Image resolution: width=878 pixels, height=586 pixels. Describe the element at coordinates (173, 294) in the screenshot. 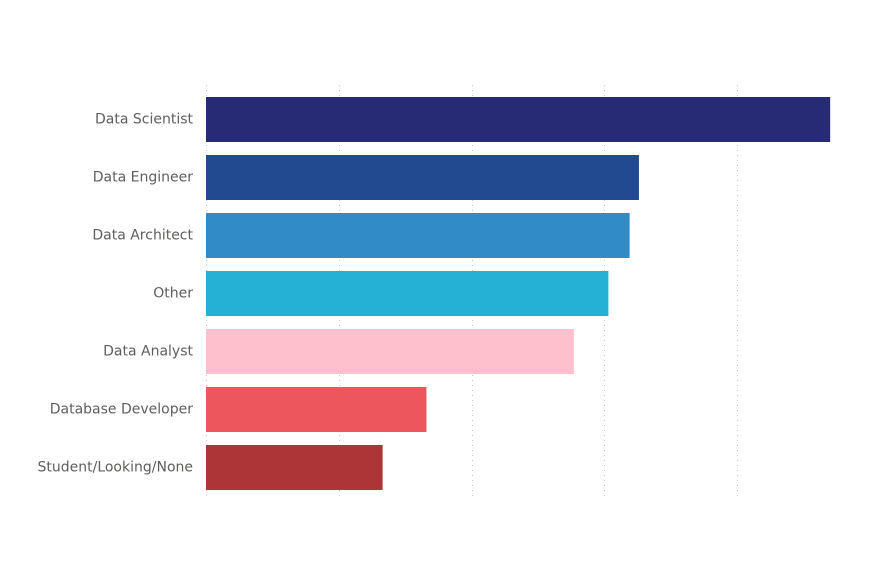

I see `category-label-other: Other` at that location.